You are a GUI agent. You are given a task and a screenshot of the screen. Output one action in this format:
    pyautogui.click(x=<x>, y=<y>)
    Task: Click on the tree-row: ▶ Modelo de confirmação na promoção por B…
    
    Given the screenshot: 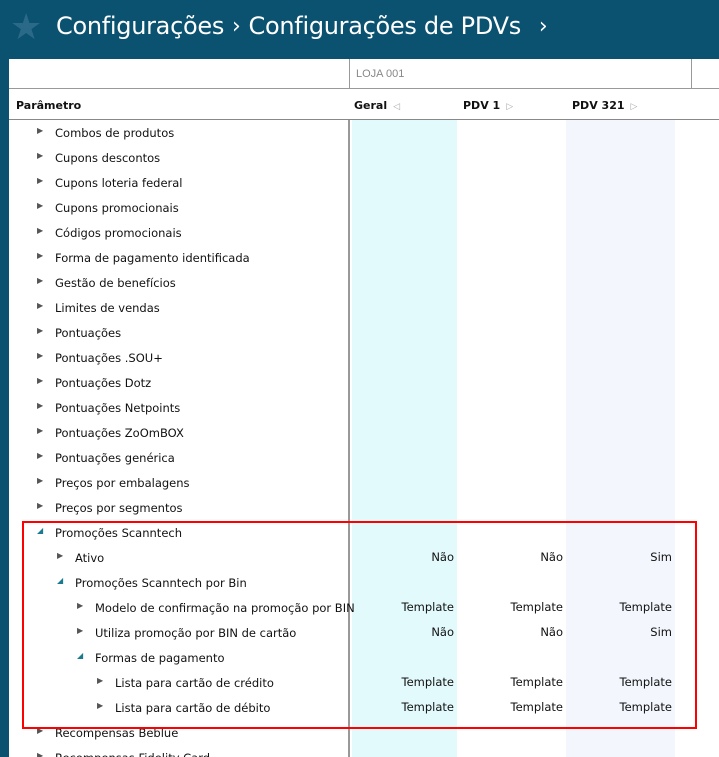 What is the action you would take?
    pyautogui.click(x=364, y=607)
    